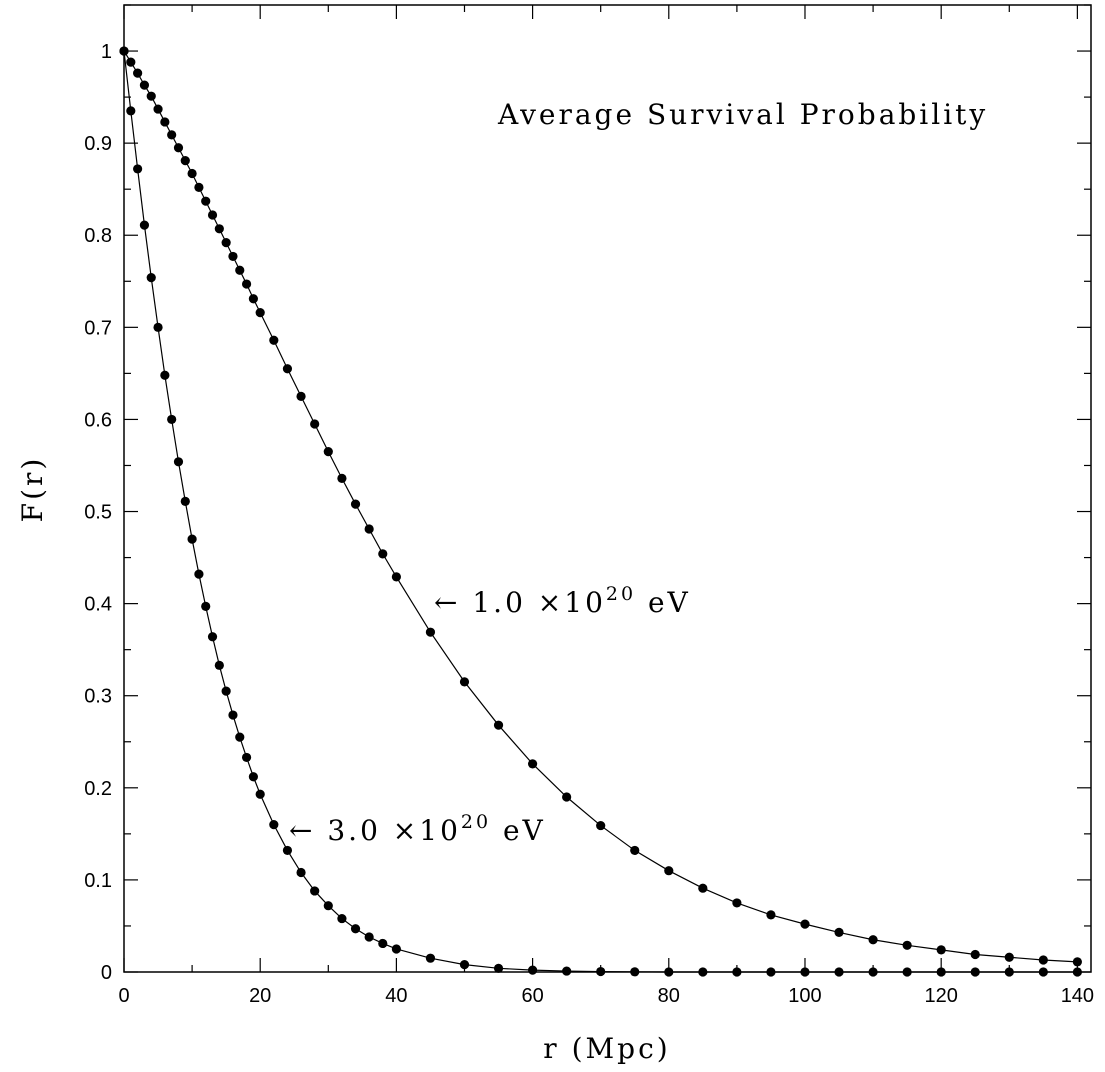  Describe the element at coordinates (663, 602) in the screenshot. I see `annotation-1e20-unit: eV` at that location.